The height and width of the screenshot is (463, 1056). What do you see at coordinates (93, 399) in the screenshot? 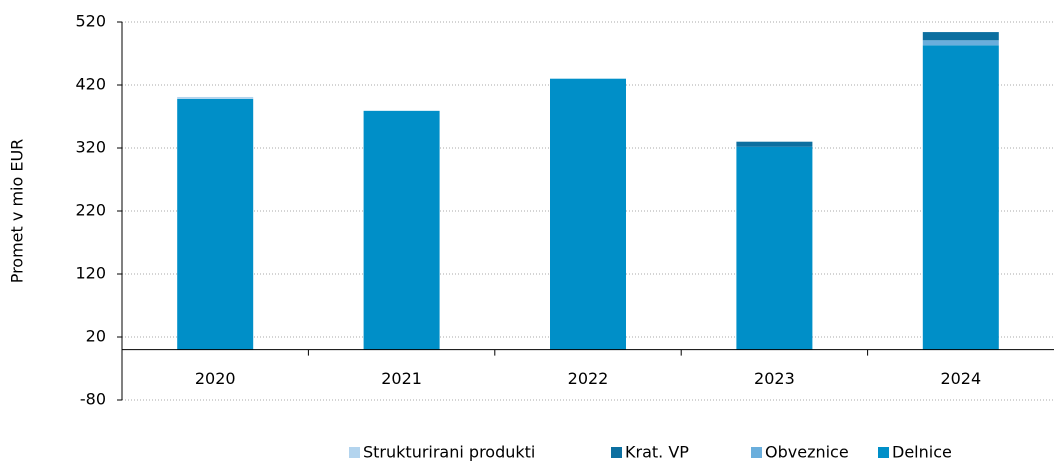
I see `y-tick-label: -80` at bounding box center [93, 399].